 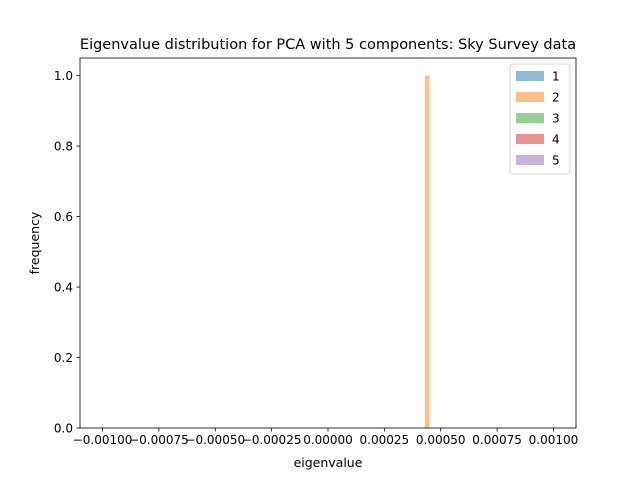 I want to click on legend-label-2: 2, so click(x=556, y=98).